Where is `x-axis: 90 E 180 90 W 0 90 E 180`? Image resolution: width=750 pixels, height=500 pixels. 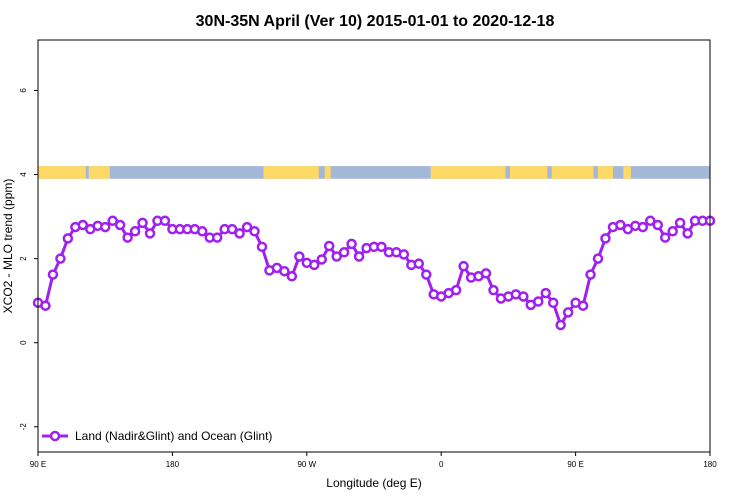 x-axis: 90 E 180 90 W 0 90 E 180 is located at coordinates (373, 460).